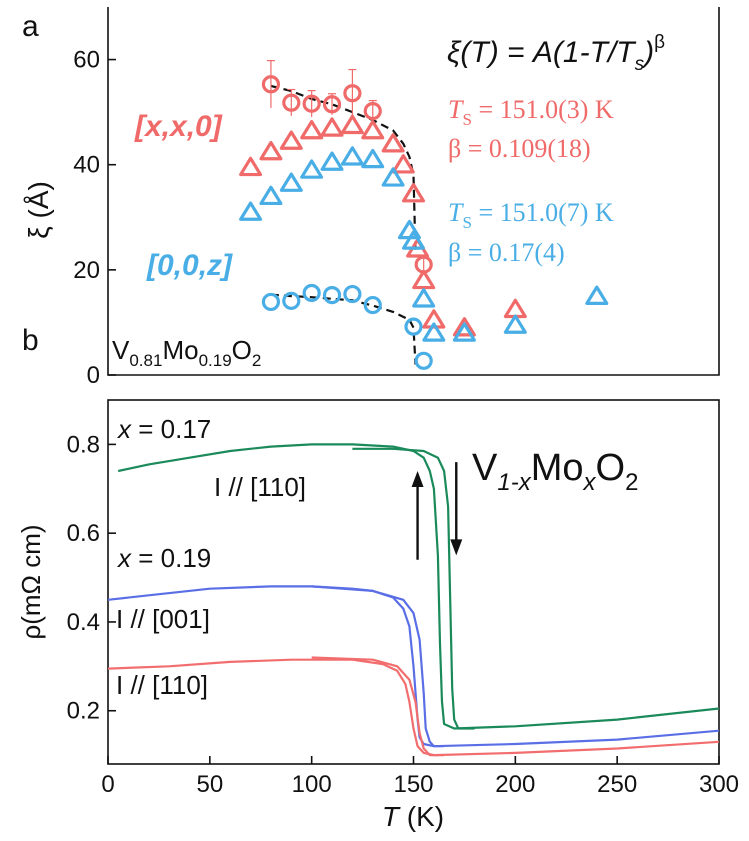 The height and width of the screenshot is (841, 749). What do you see at coordinates (30, 340) in the screenshot?
I see `panel-b-label: b` at bounding box center [30, 340].